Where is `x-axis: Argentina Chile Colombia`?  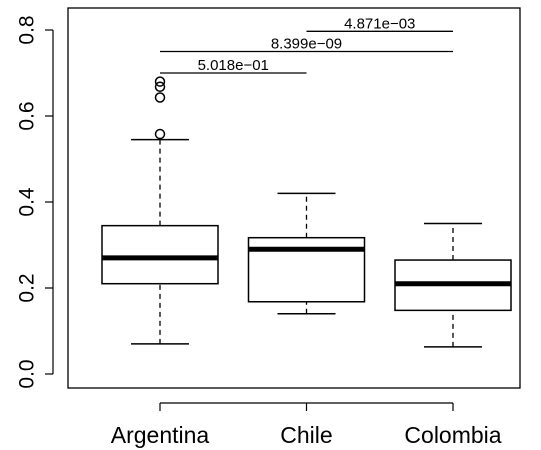 x-axis: Argentina Chile Colombia is located at coordinates (306, 425).